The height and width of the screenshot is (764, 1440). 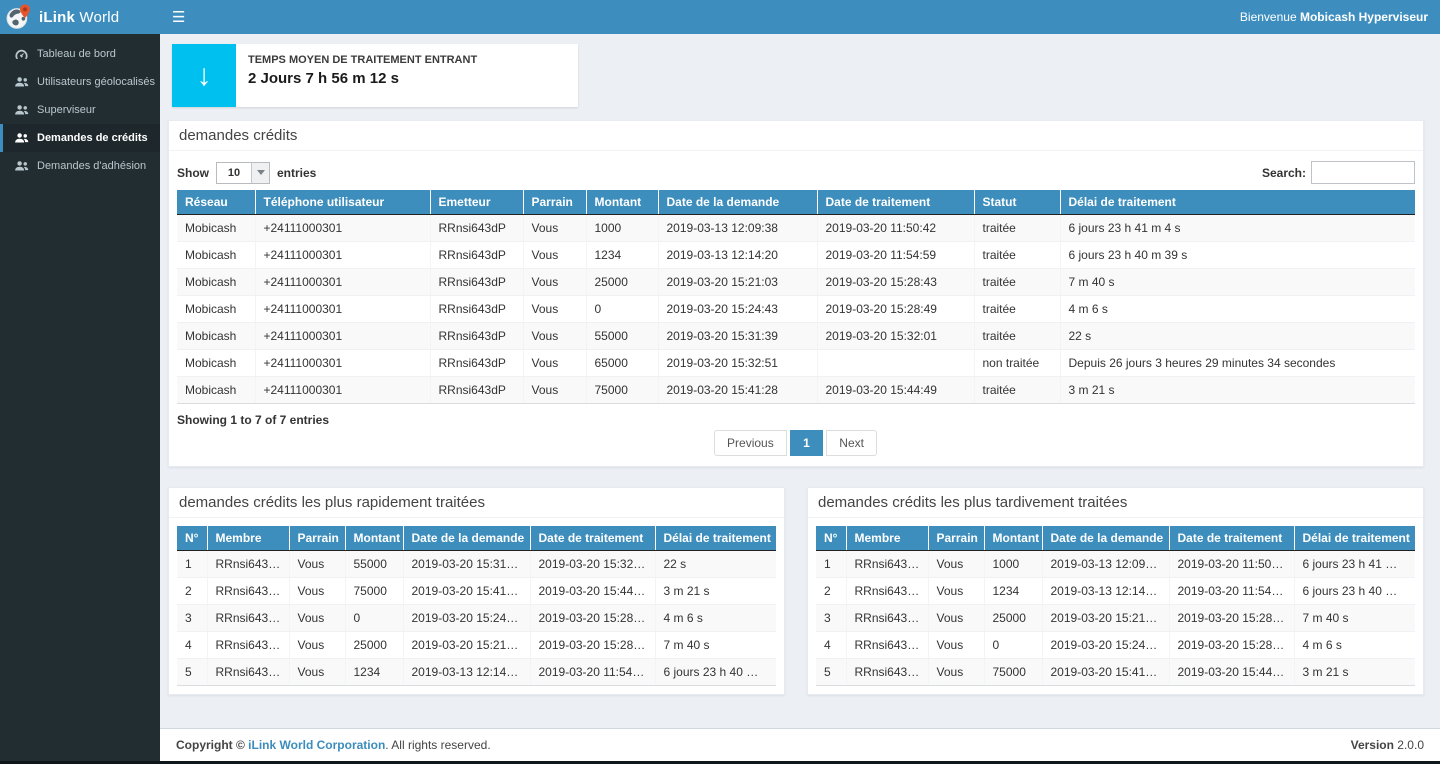 I want to click on sidebar-item-tableau-de-bord: Tableau de bord, so click(x=80, y=54).